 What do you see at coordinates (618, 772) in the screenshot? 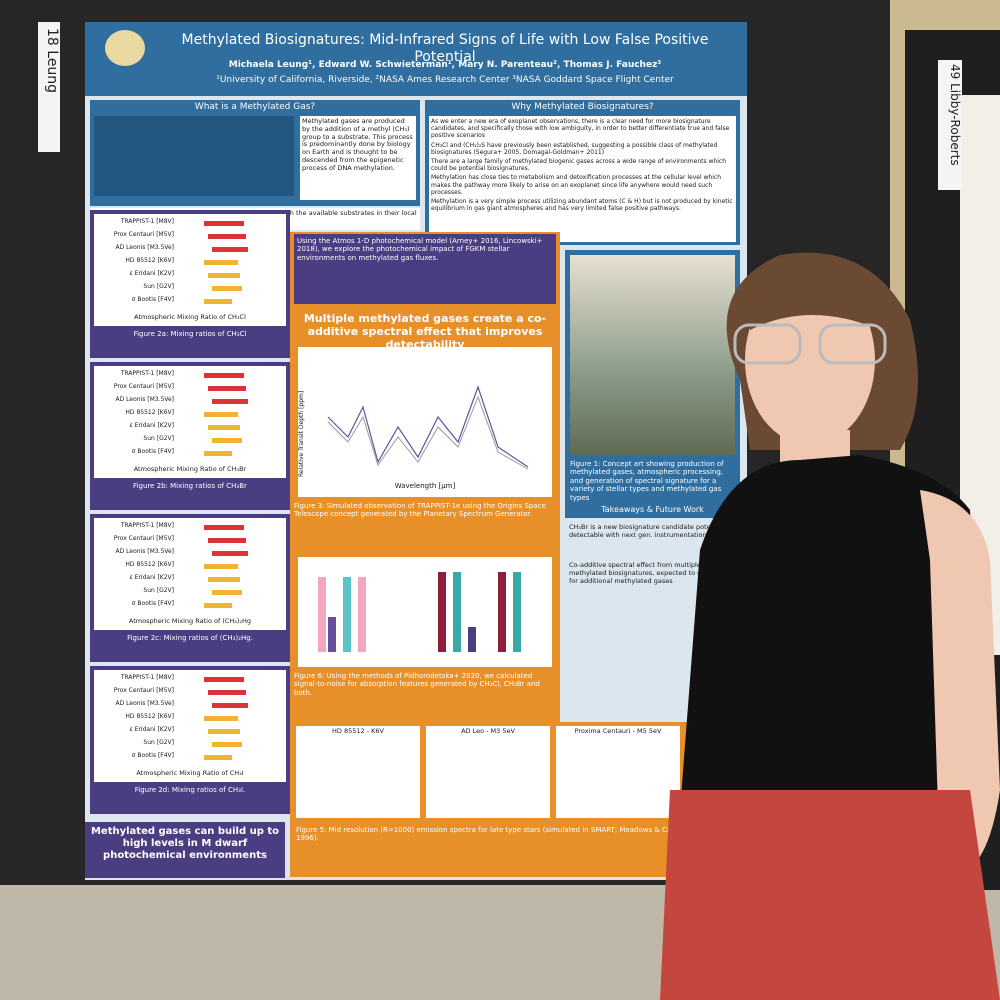
I see `emission-plot: Proxima Centauri - M5 5eV` at bounding box center [618, 772].